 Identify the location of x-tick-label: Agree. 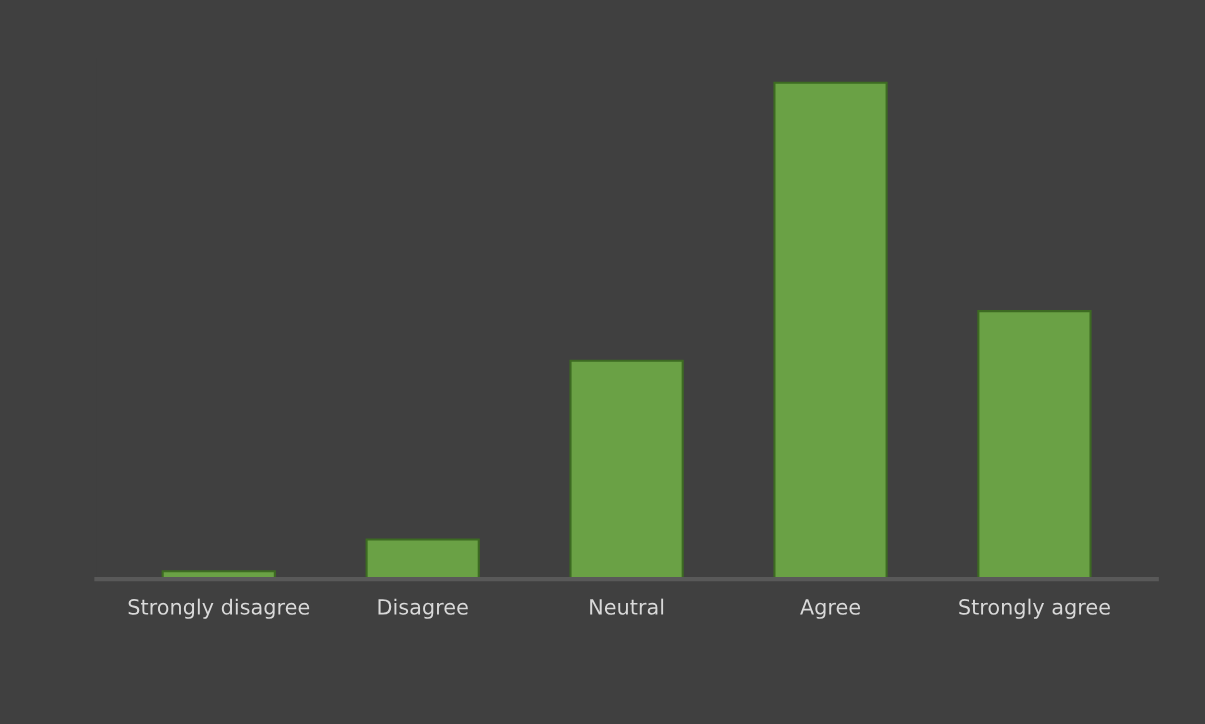
(830, 609).